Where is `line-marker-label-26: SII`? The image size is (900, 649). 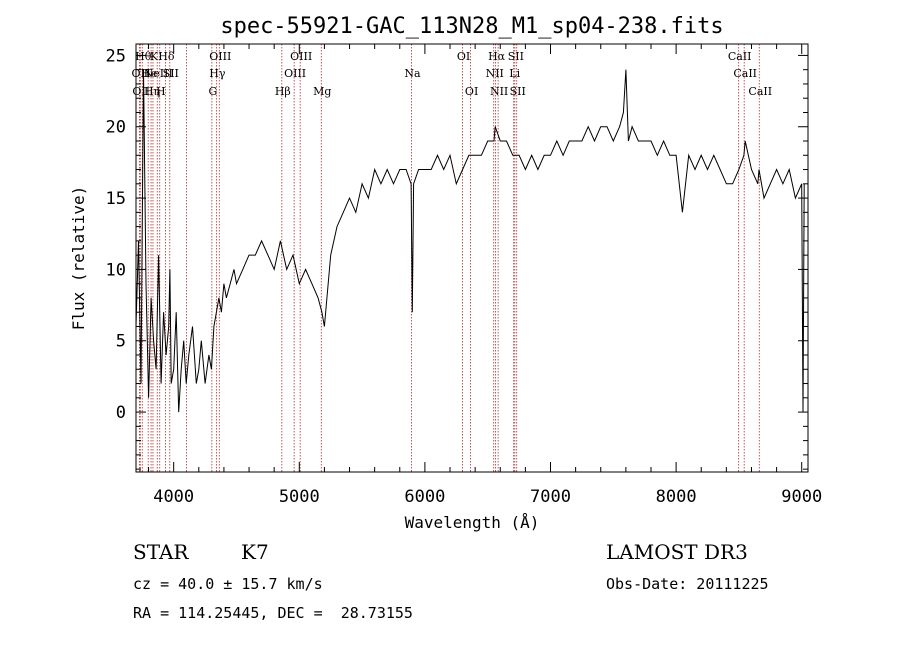
line-marker-label-26: SII is located at coordinates (518, 91).